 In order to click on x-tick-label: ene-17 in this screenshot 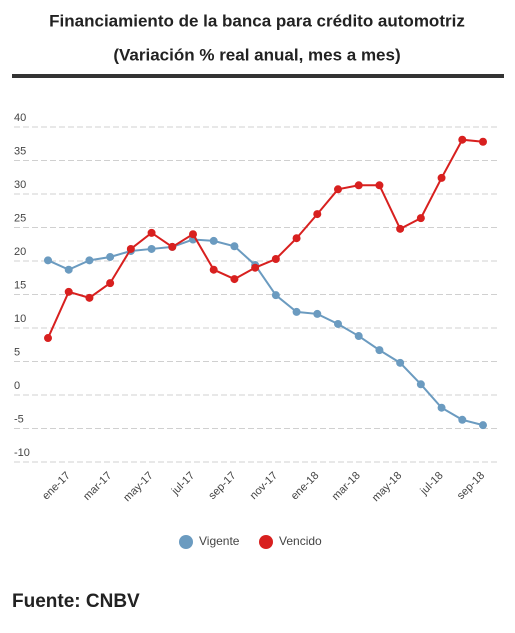, I will do `click(56, 486)`.